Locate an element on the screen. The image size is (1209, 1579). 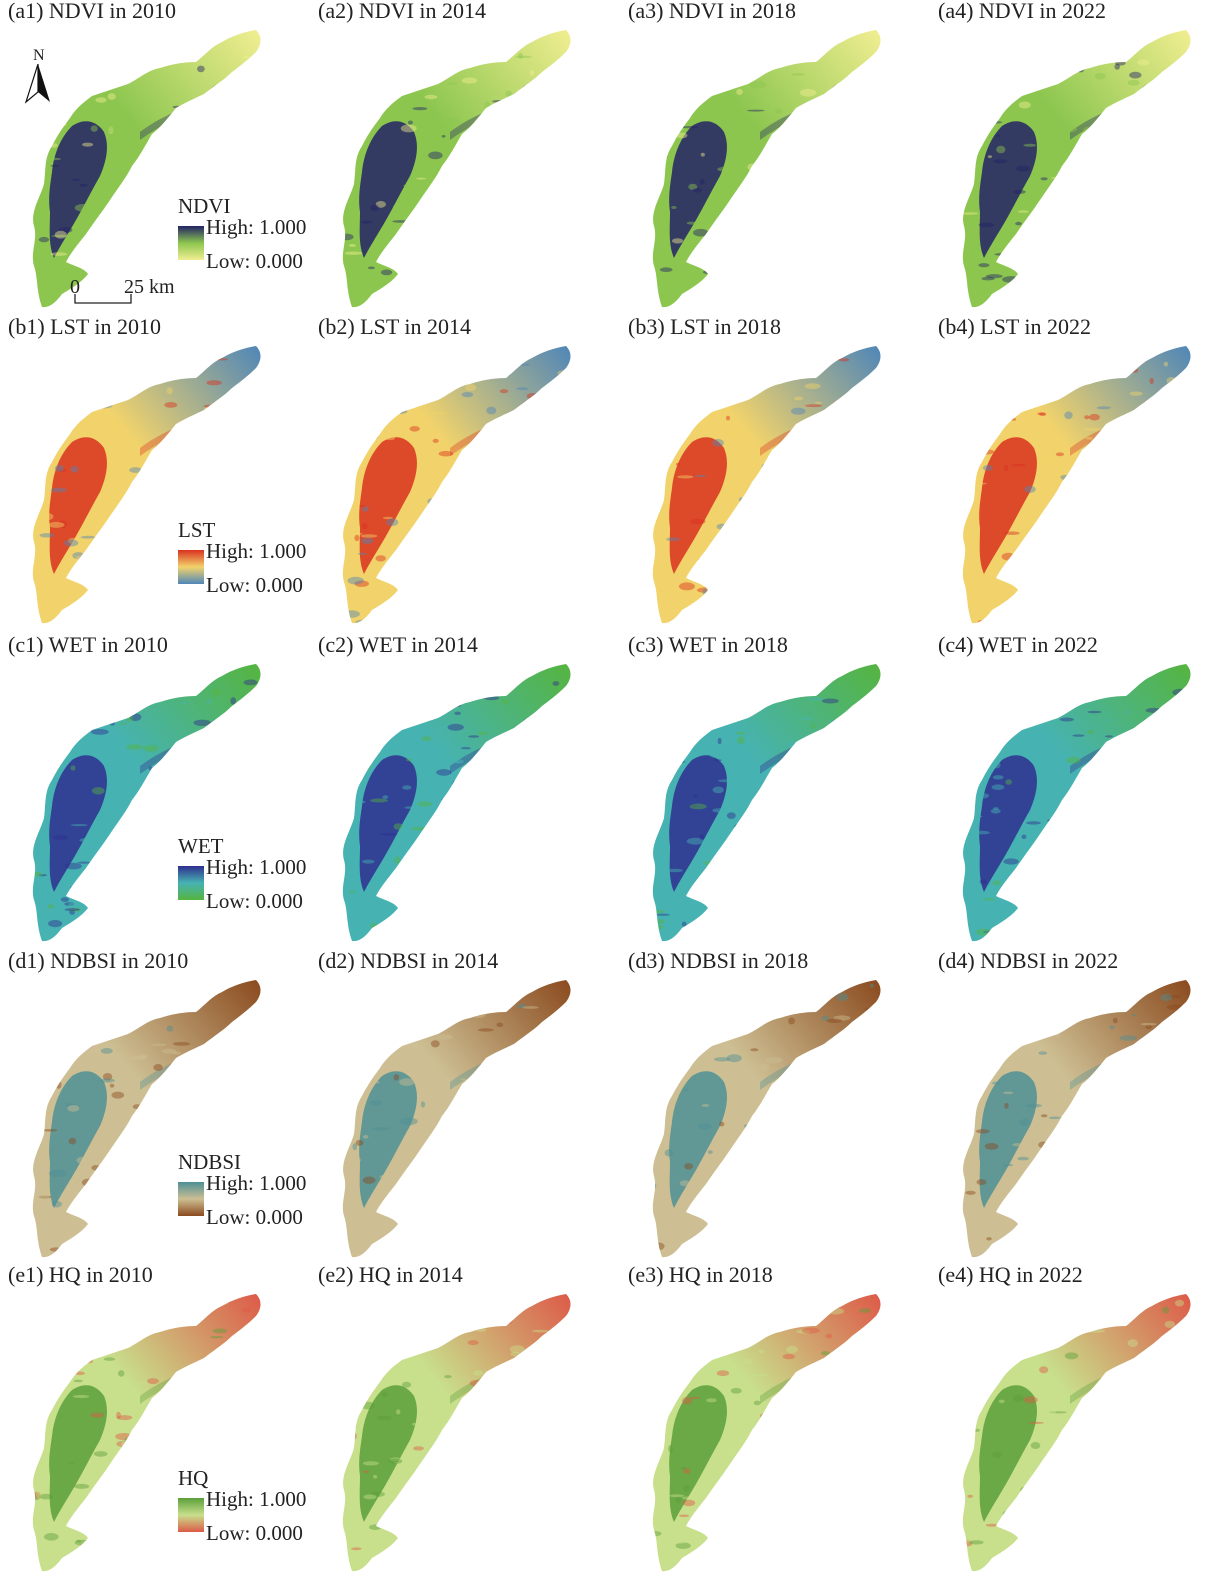
mountain-core-area is located at coordinates (78, 189).